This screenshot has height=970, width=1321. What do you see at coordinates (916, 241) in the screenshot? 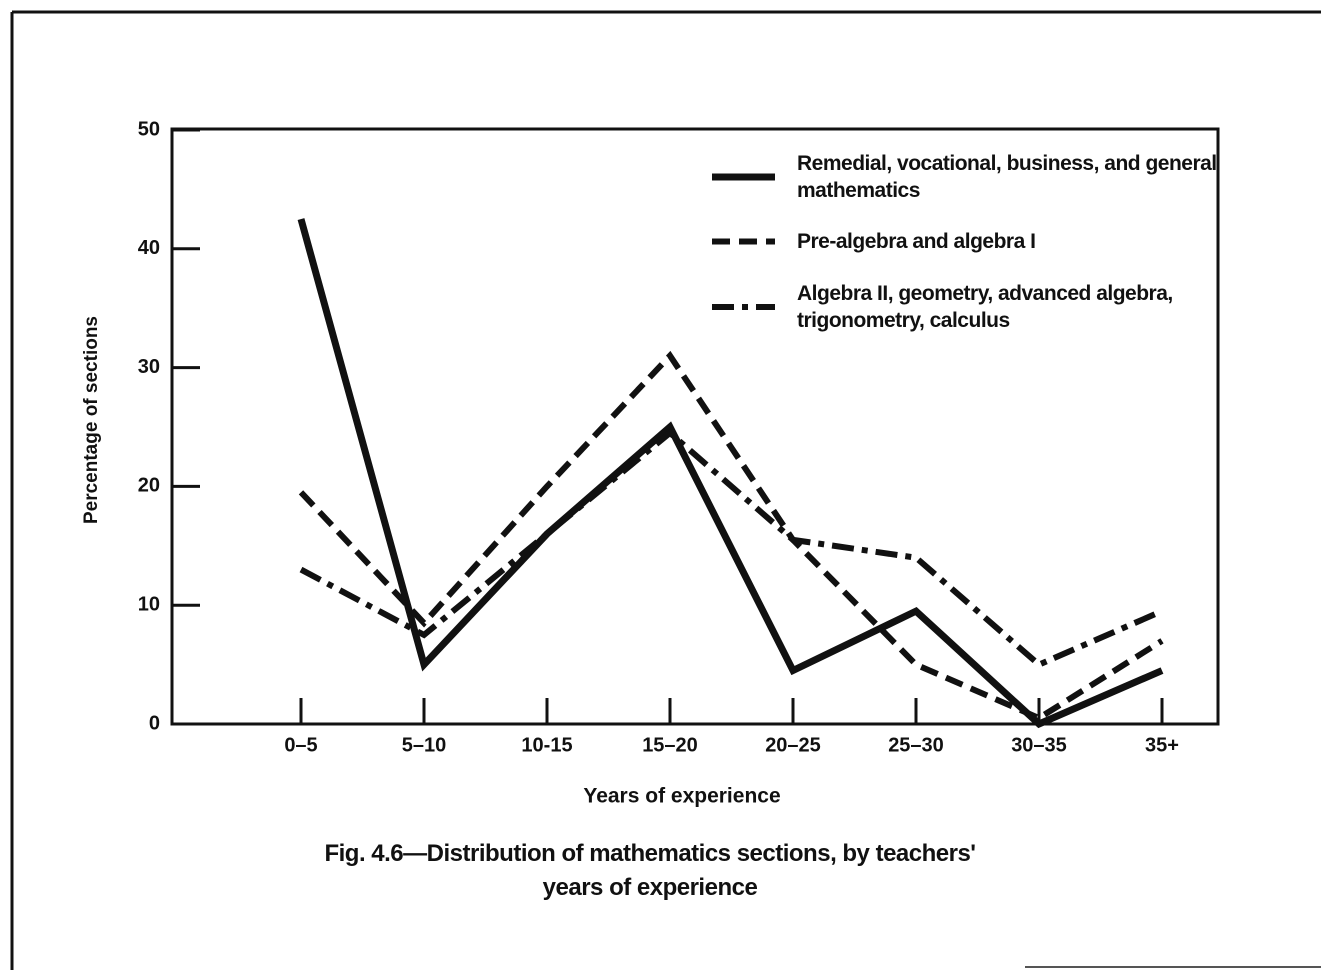
I see `legend-label: Pre-algebra and algebra I` at bounding box center [916, 241].